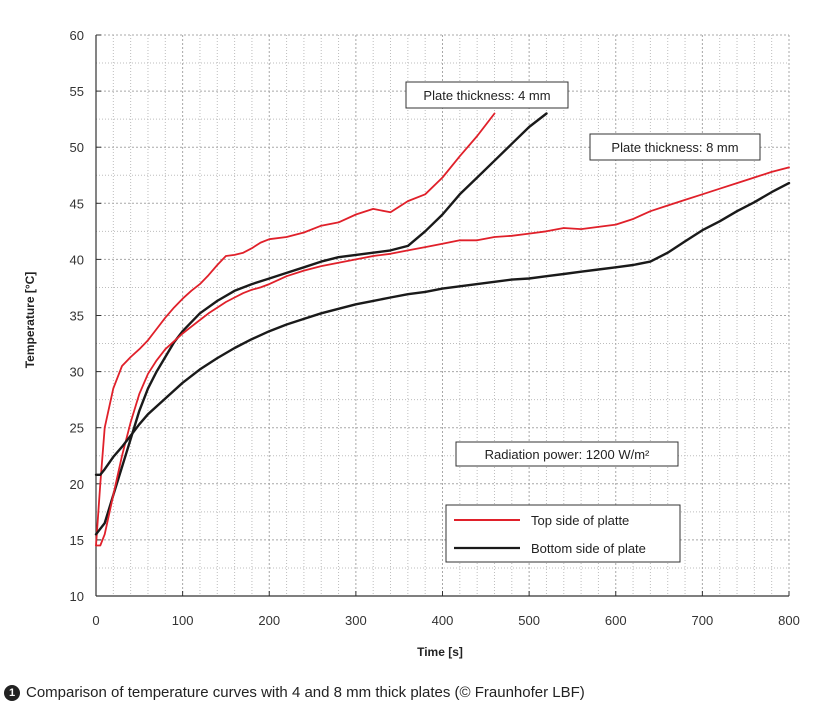  Describe the element at coordinates (440, 652) in the screenshot. I see `x-axis-label: Time [s]` at that location.